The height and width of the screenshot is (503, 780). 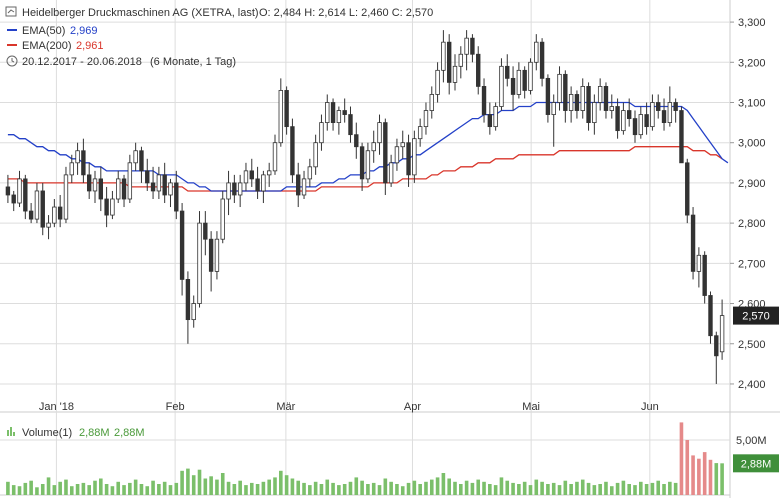 I want to click on clock-icon, so click(x=12, y=61).